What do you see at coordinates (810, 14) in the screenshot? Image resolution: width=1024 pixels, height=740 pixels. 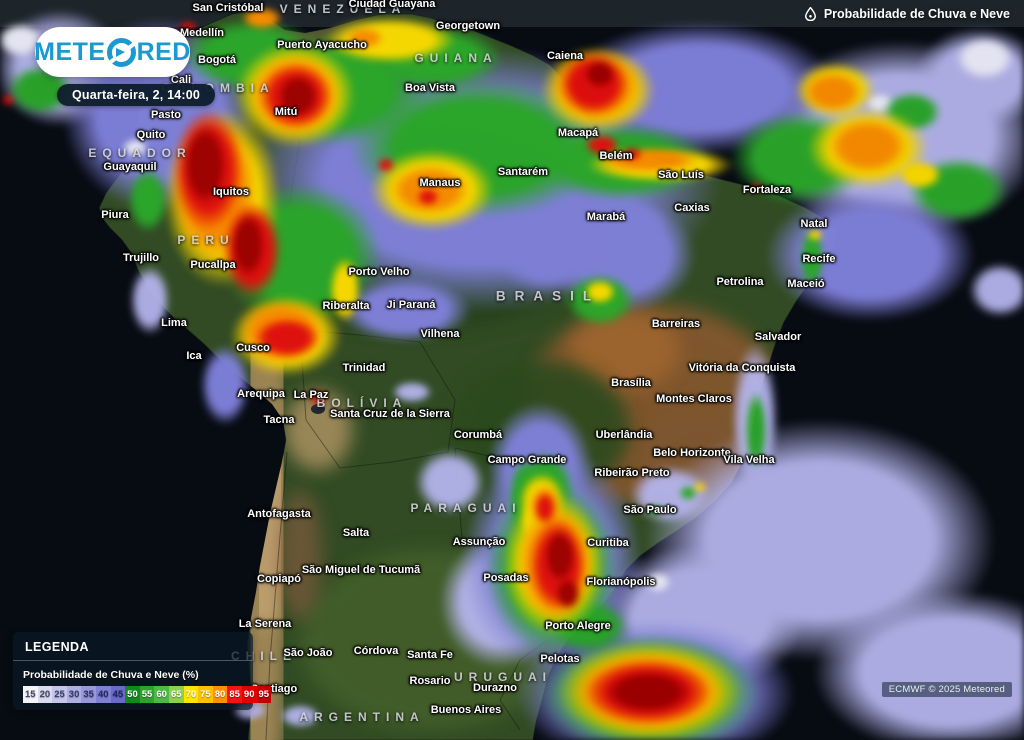 I see `raindrop-icon` at bounding box center [810, 14].